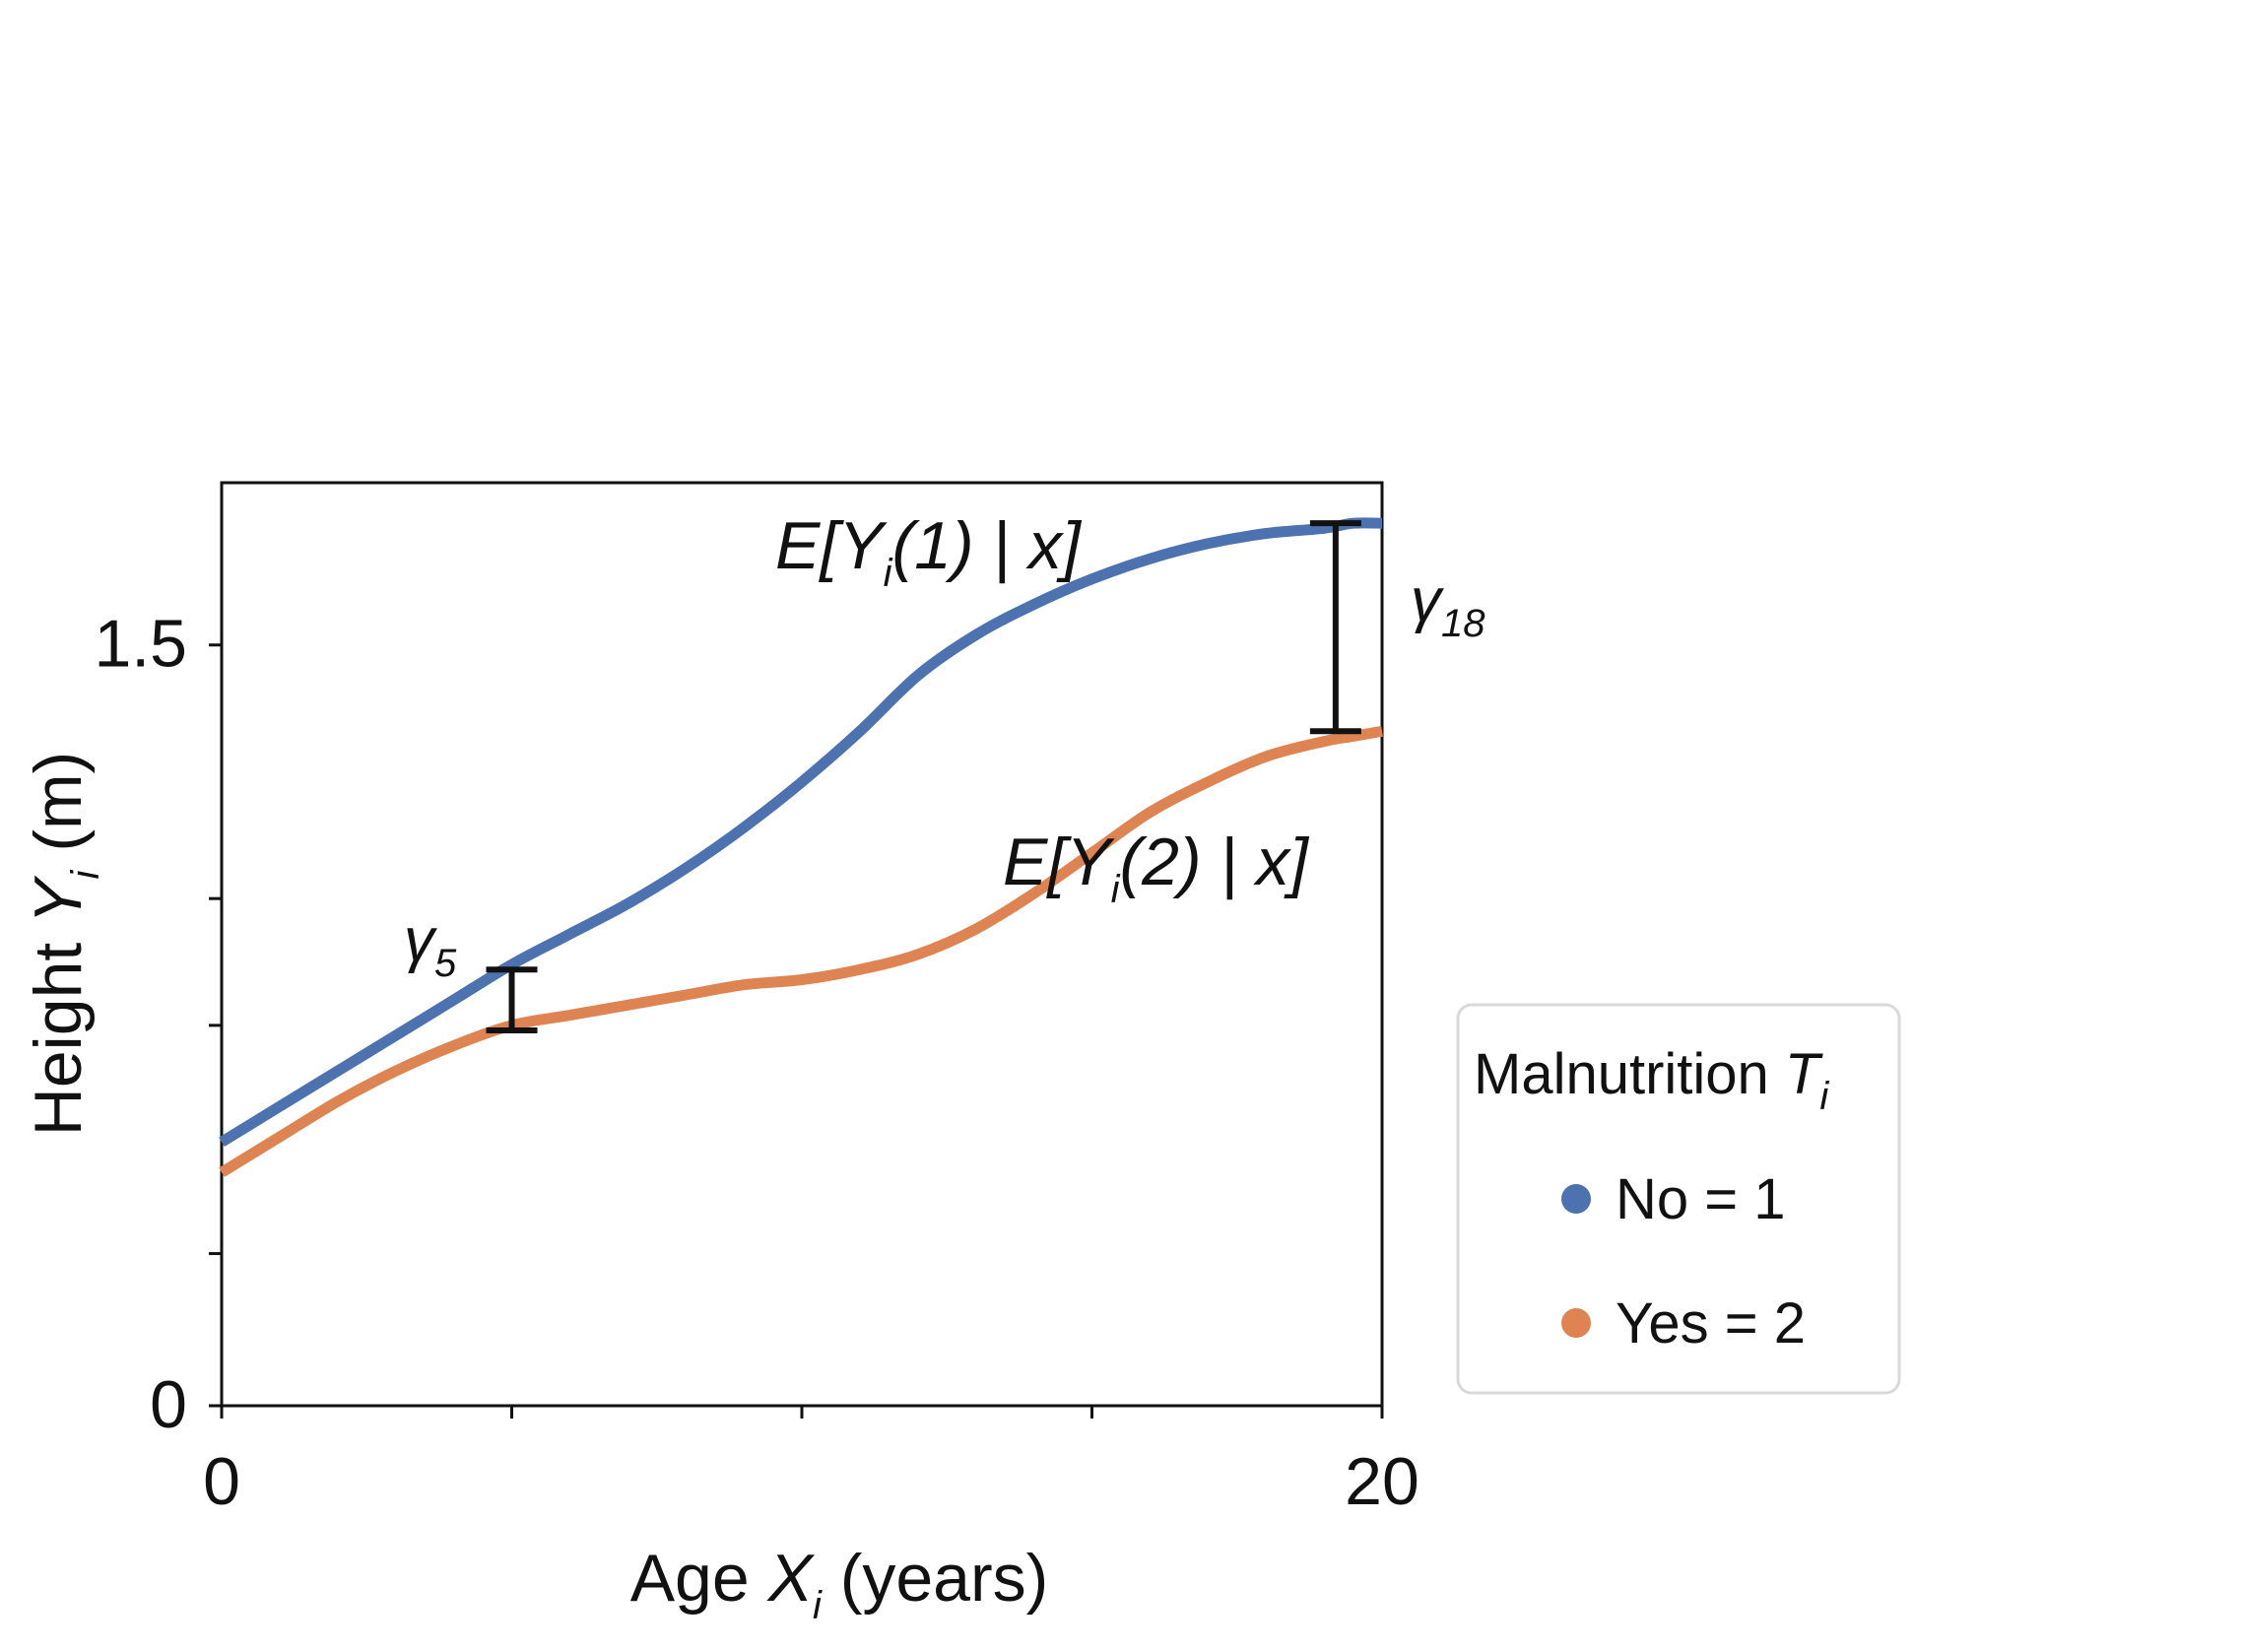 This screenshot has width=2243, height=1652. I want to click on y-tick-label: 0, so click(168, 1404).